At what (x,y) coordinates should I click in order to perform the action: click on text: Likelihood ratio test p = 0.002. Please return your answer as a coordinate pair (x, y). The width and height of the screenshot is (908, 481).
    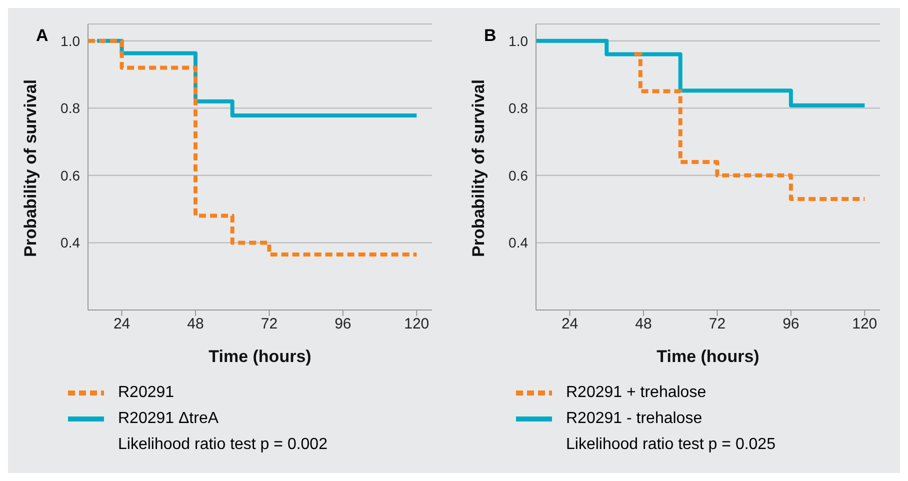
    Looking at the image, I should click on (223, 445).